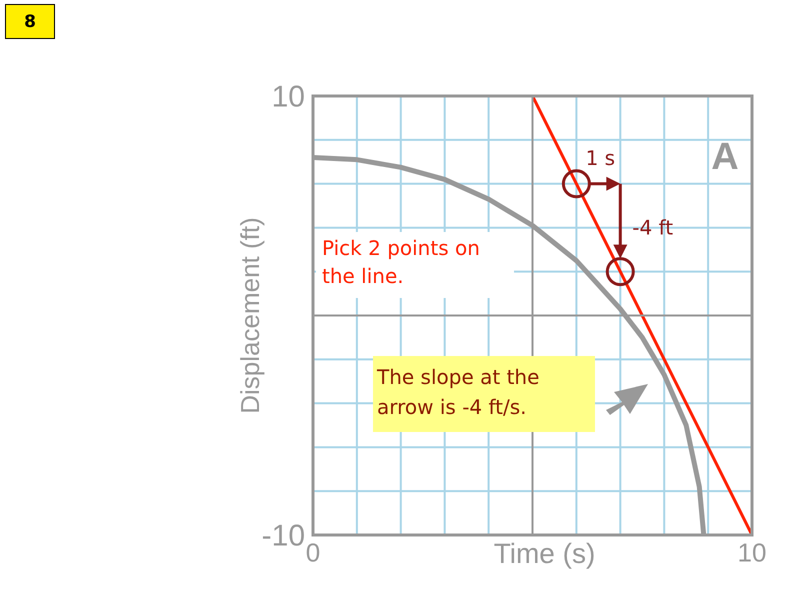 The image size is (800, 600). Describe the element at coordinates (283, 536) in the screenshot. I see `y-tick-label: -10` at that location.